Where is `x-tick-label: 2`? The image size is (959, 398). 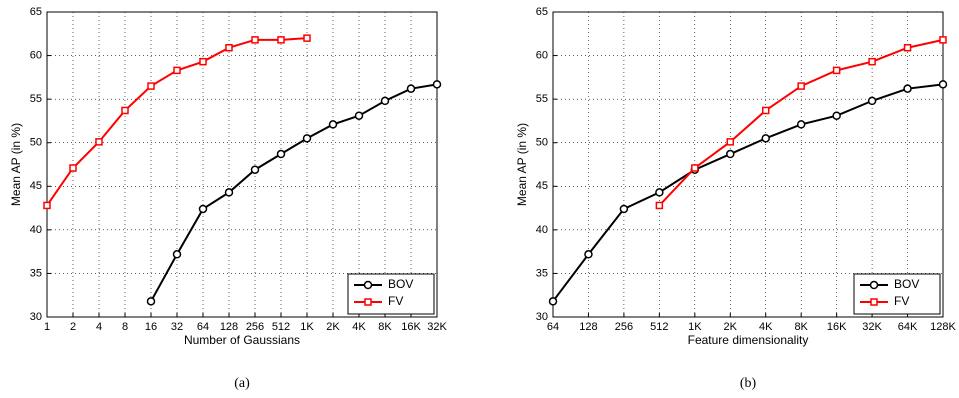 x-tick-label: 2 is located at coordinates (73, 327).